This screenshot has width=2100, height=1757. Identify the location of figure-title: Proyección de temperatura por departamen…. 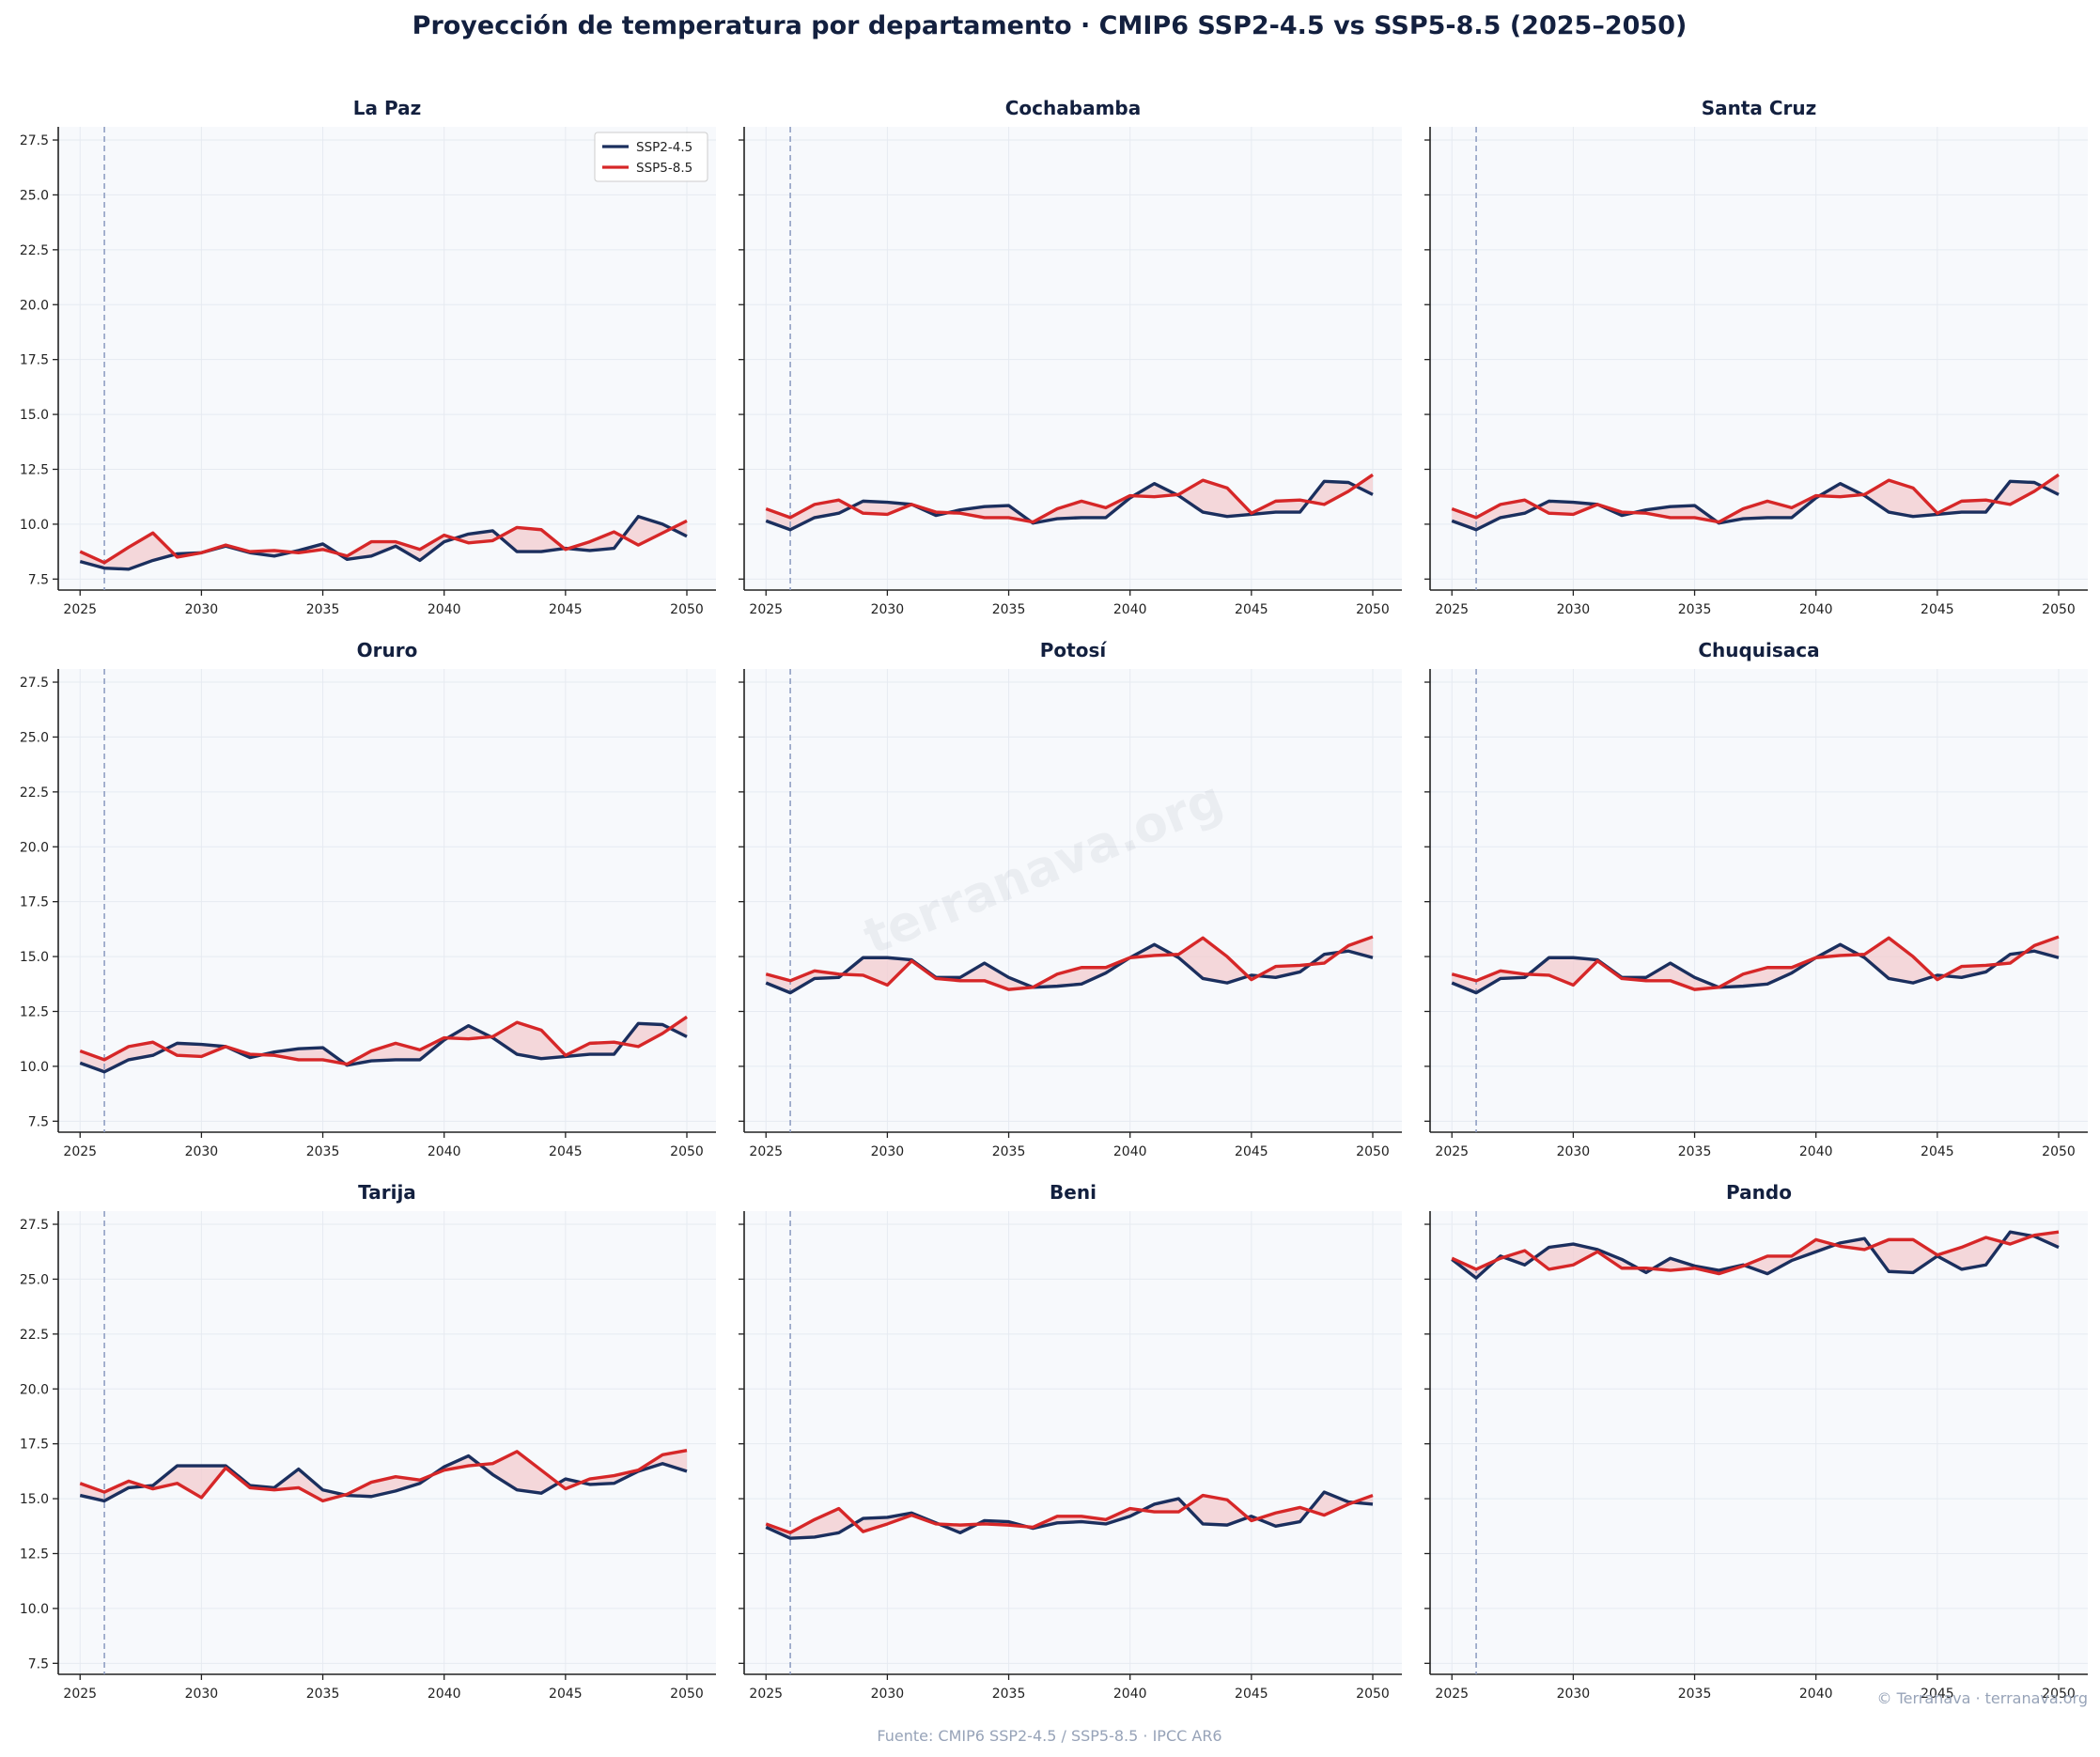
(1050, 25).